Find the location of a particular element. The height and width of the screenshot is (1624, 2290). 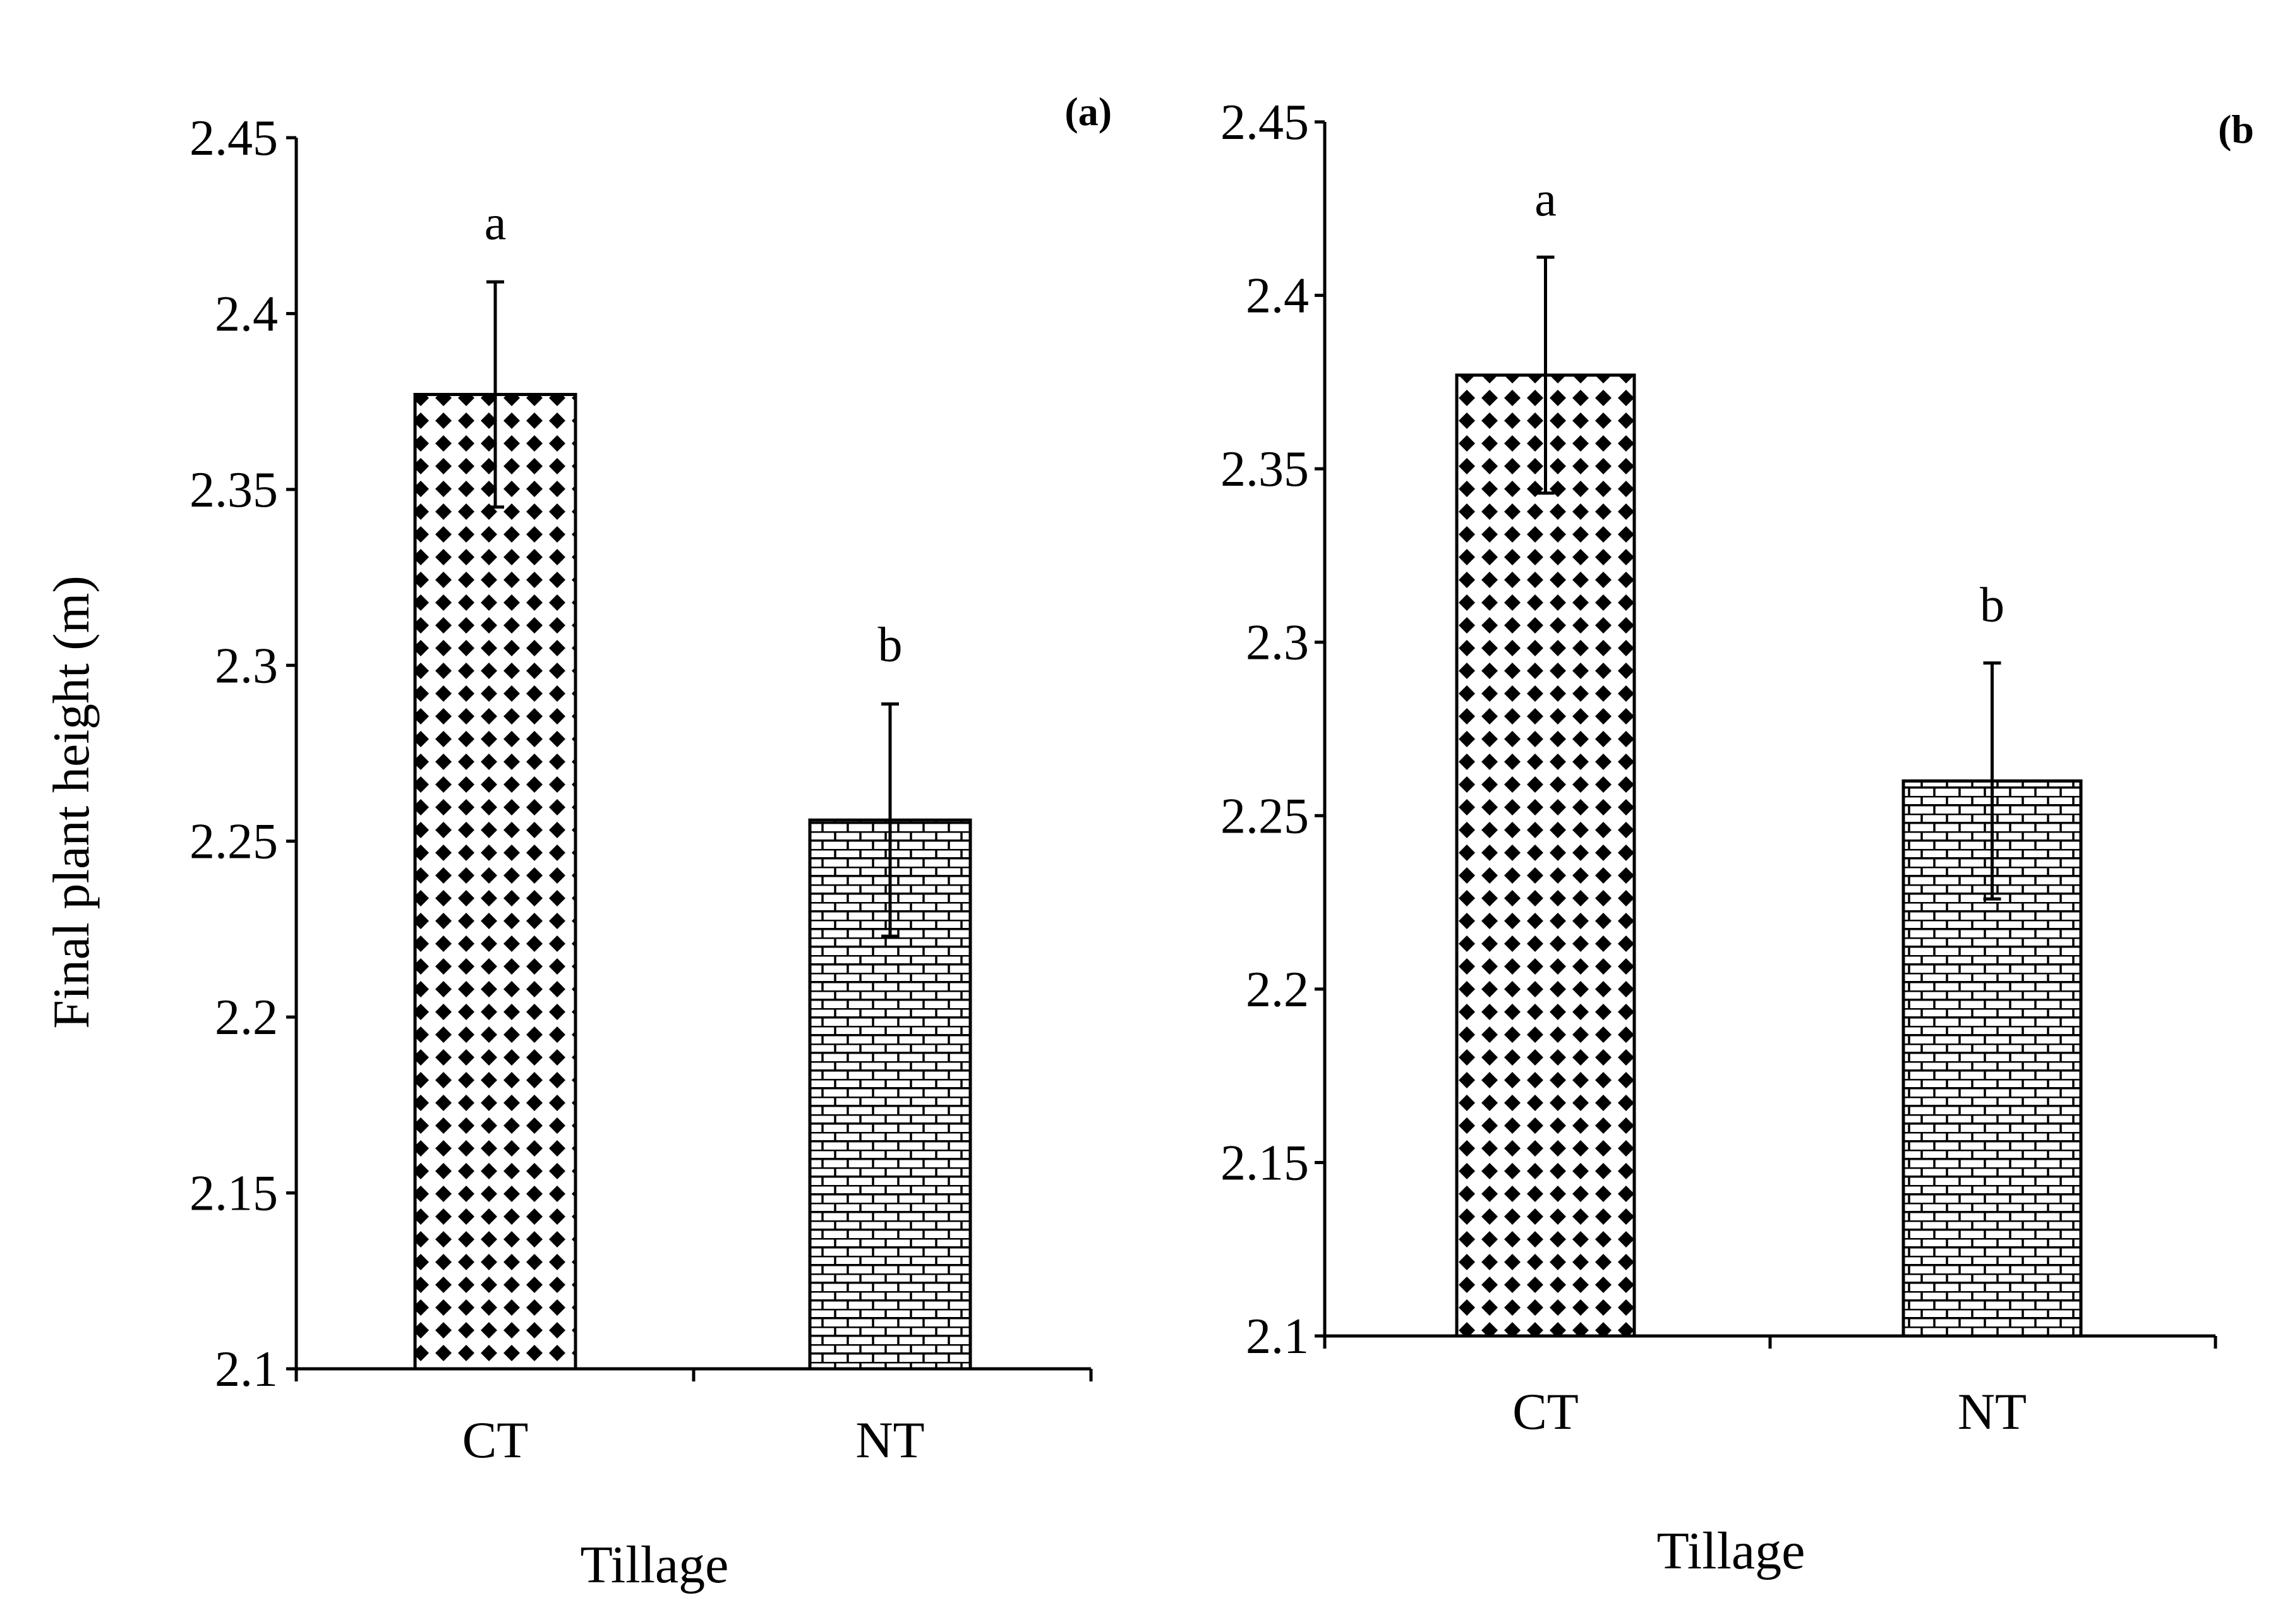

panel-b-error-bar-ct is located at coordinates (1545, 375).